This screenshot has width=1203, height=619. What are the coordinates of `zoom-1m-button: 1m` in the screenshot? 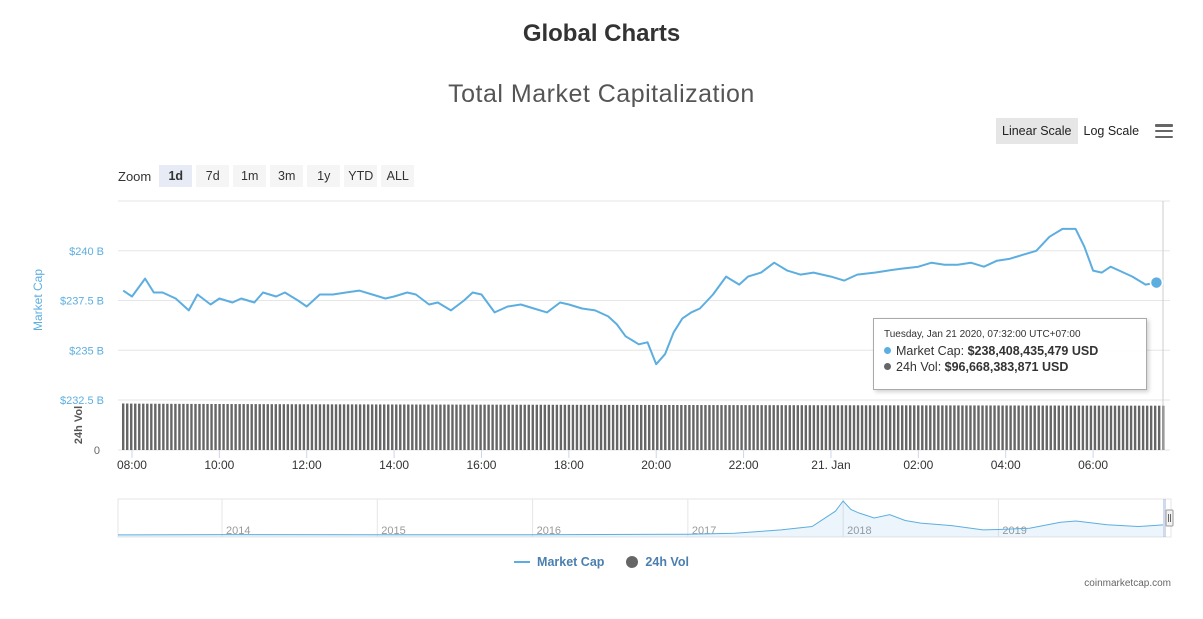 It's located at (250, 176).